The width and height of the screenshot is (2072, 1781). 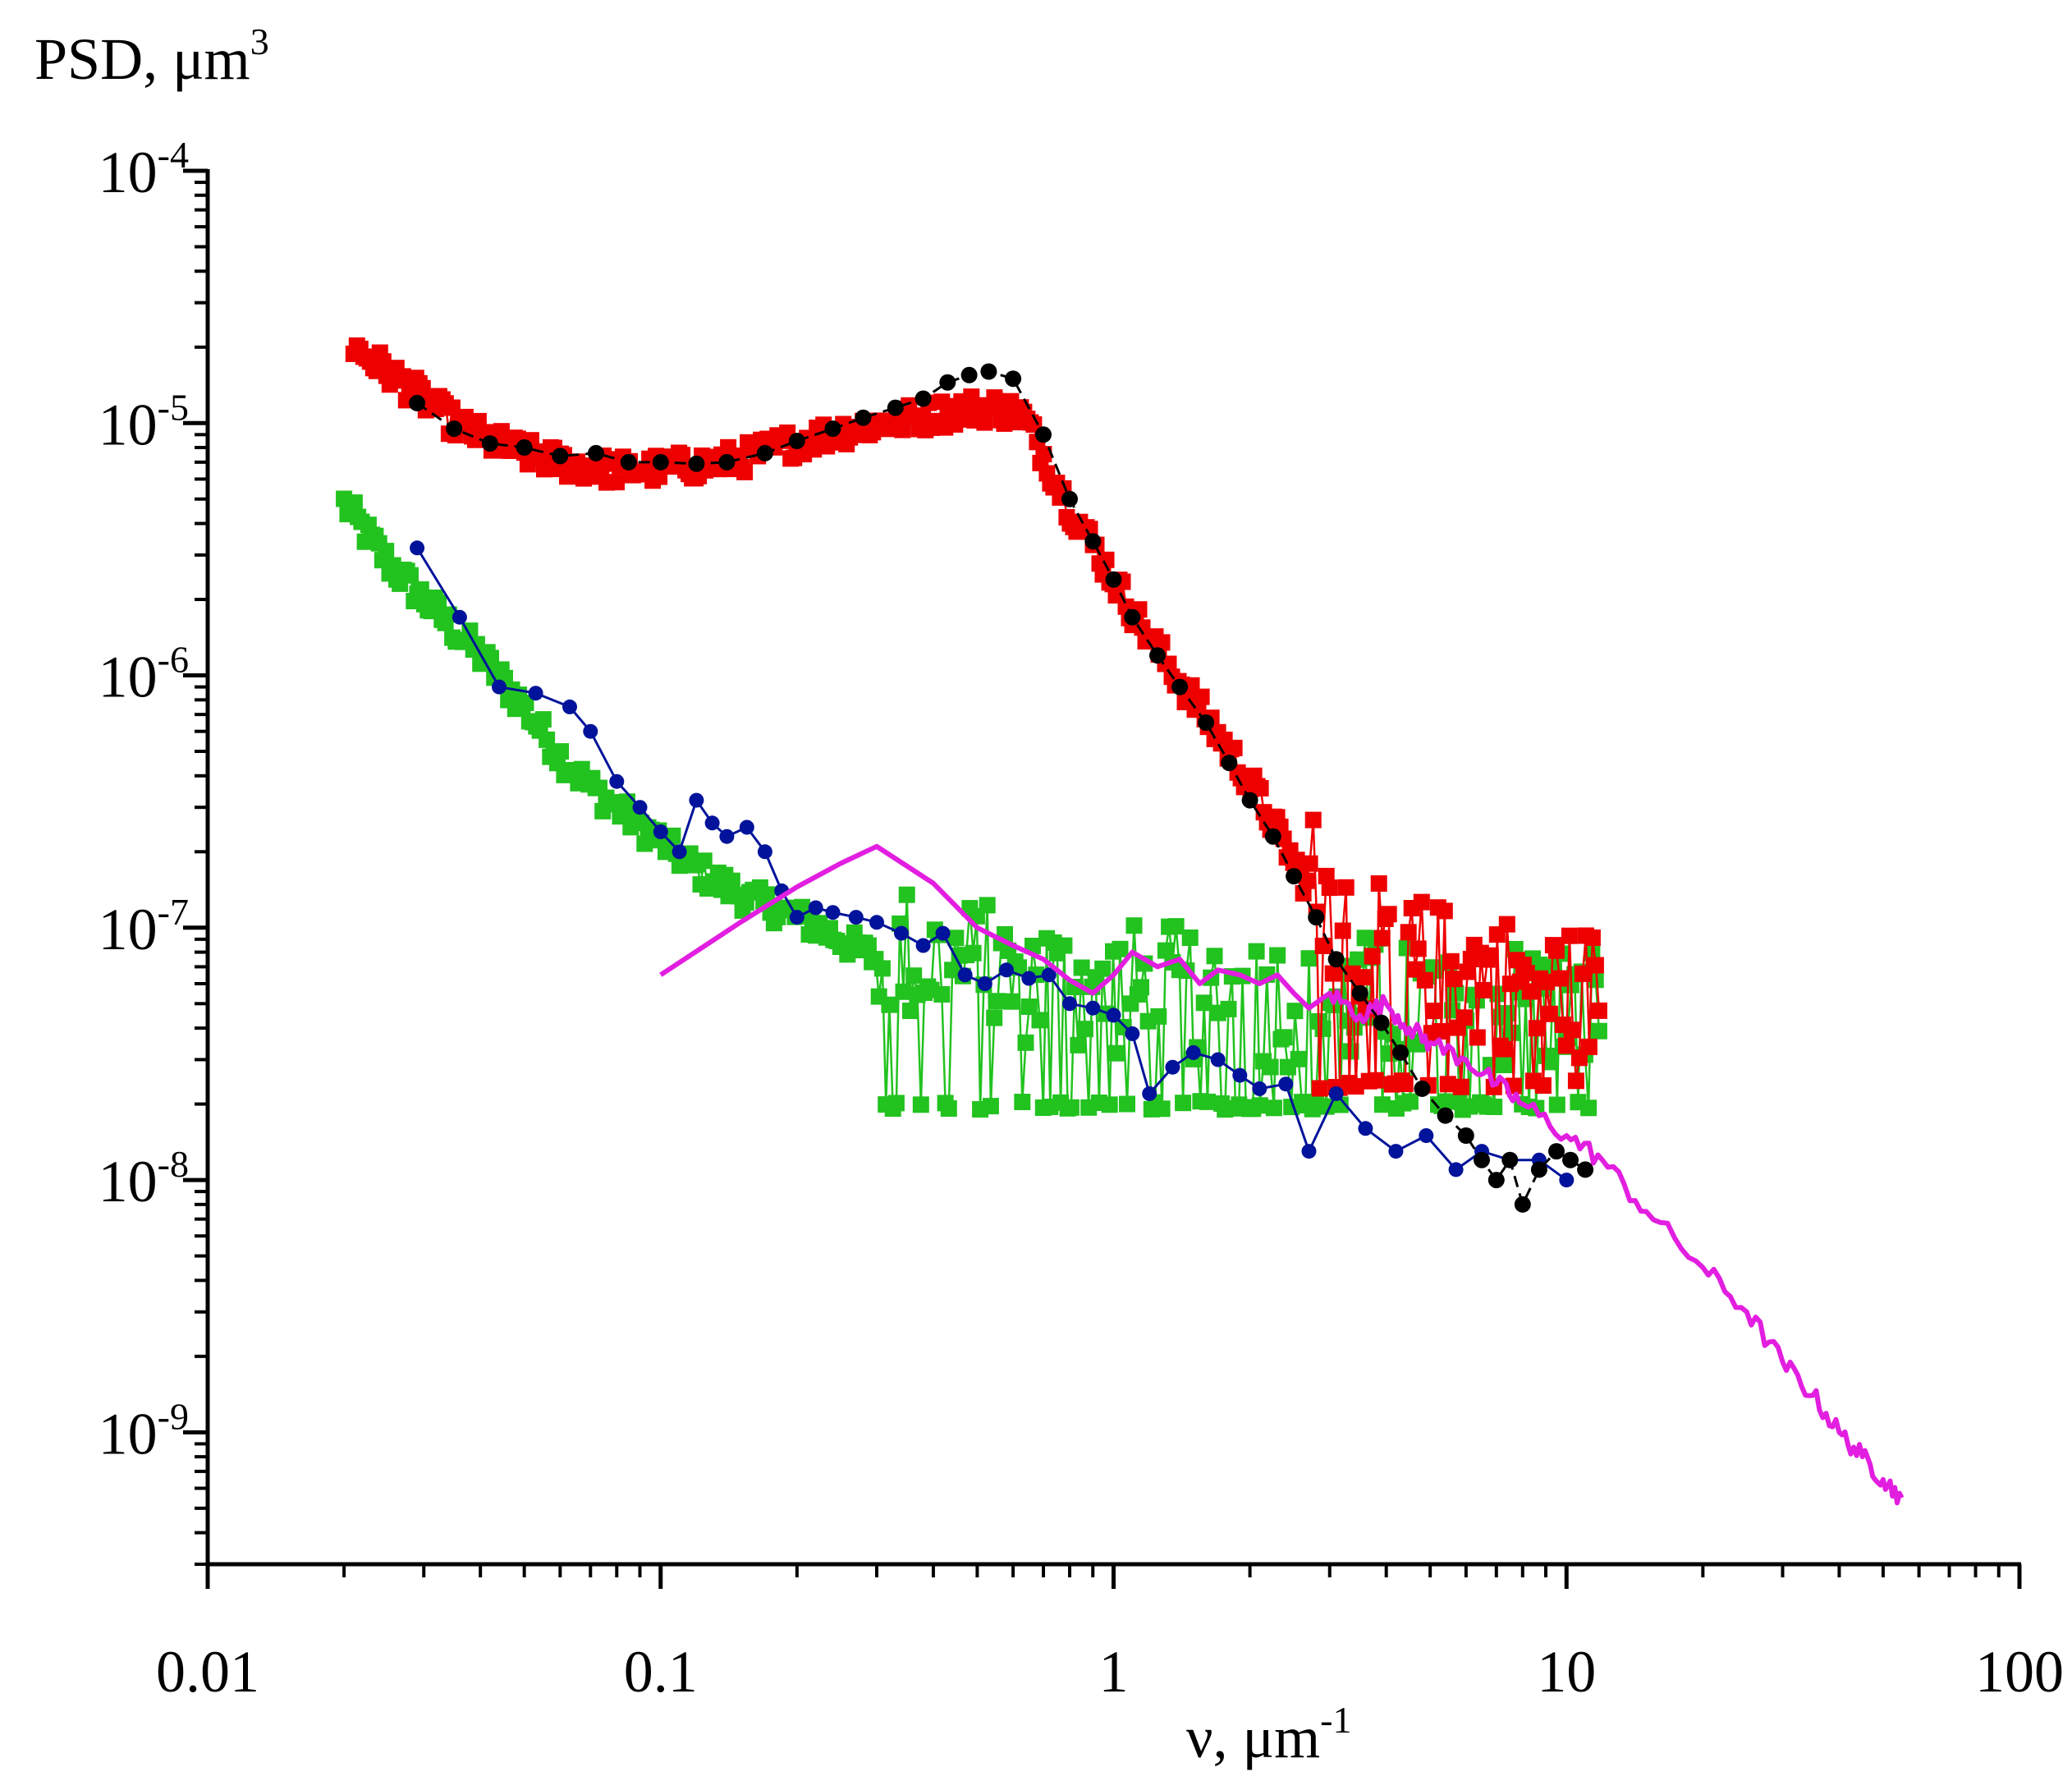 I want to click on y-tick-label: 10⁻⁹, so click(x=144, y=1431).